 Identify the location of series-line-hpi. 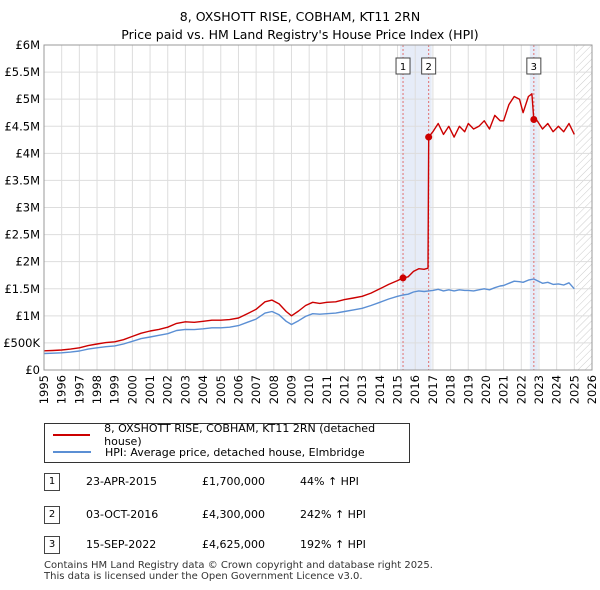
(309, 316).